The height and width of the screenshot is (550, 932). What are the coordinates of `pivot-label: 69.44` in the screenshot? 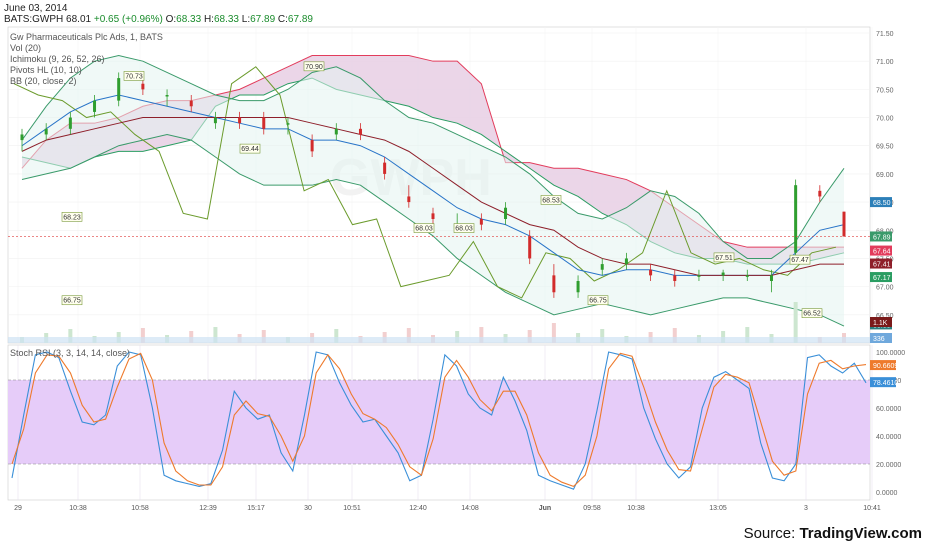 It's located at (250, 149).